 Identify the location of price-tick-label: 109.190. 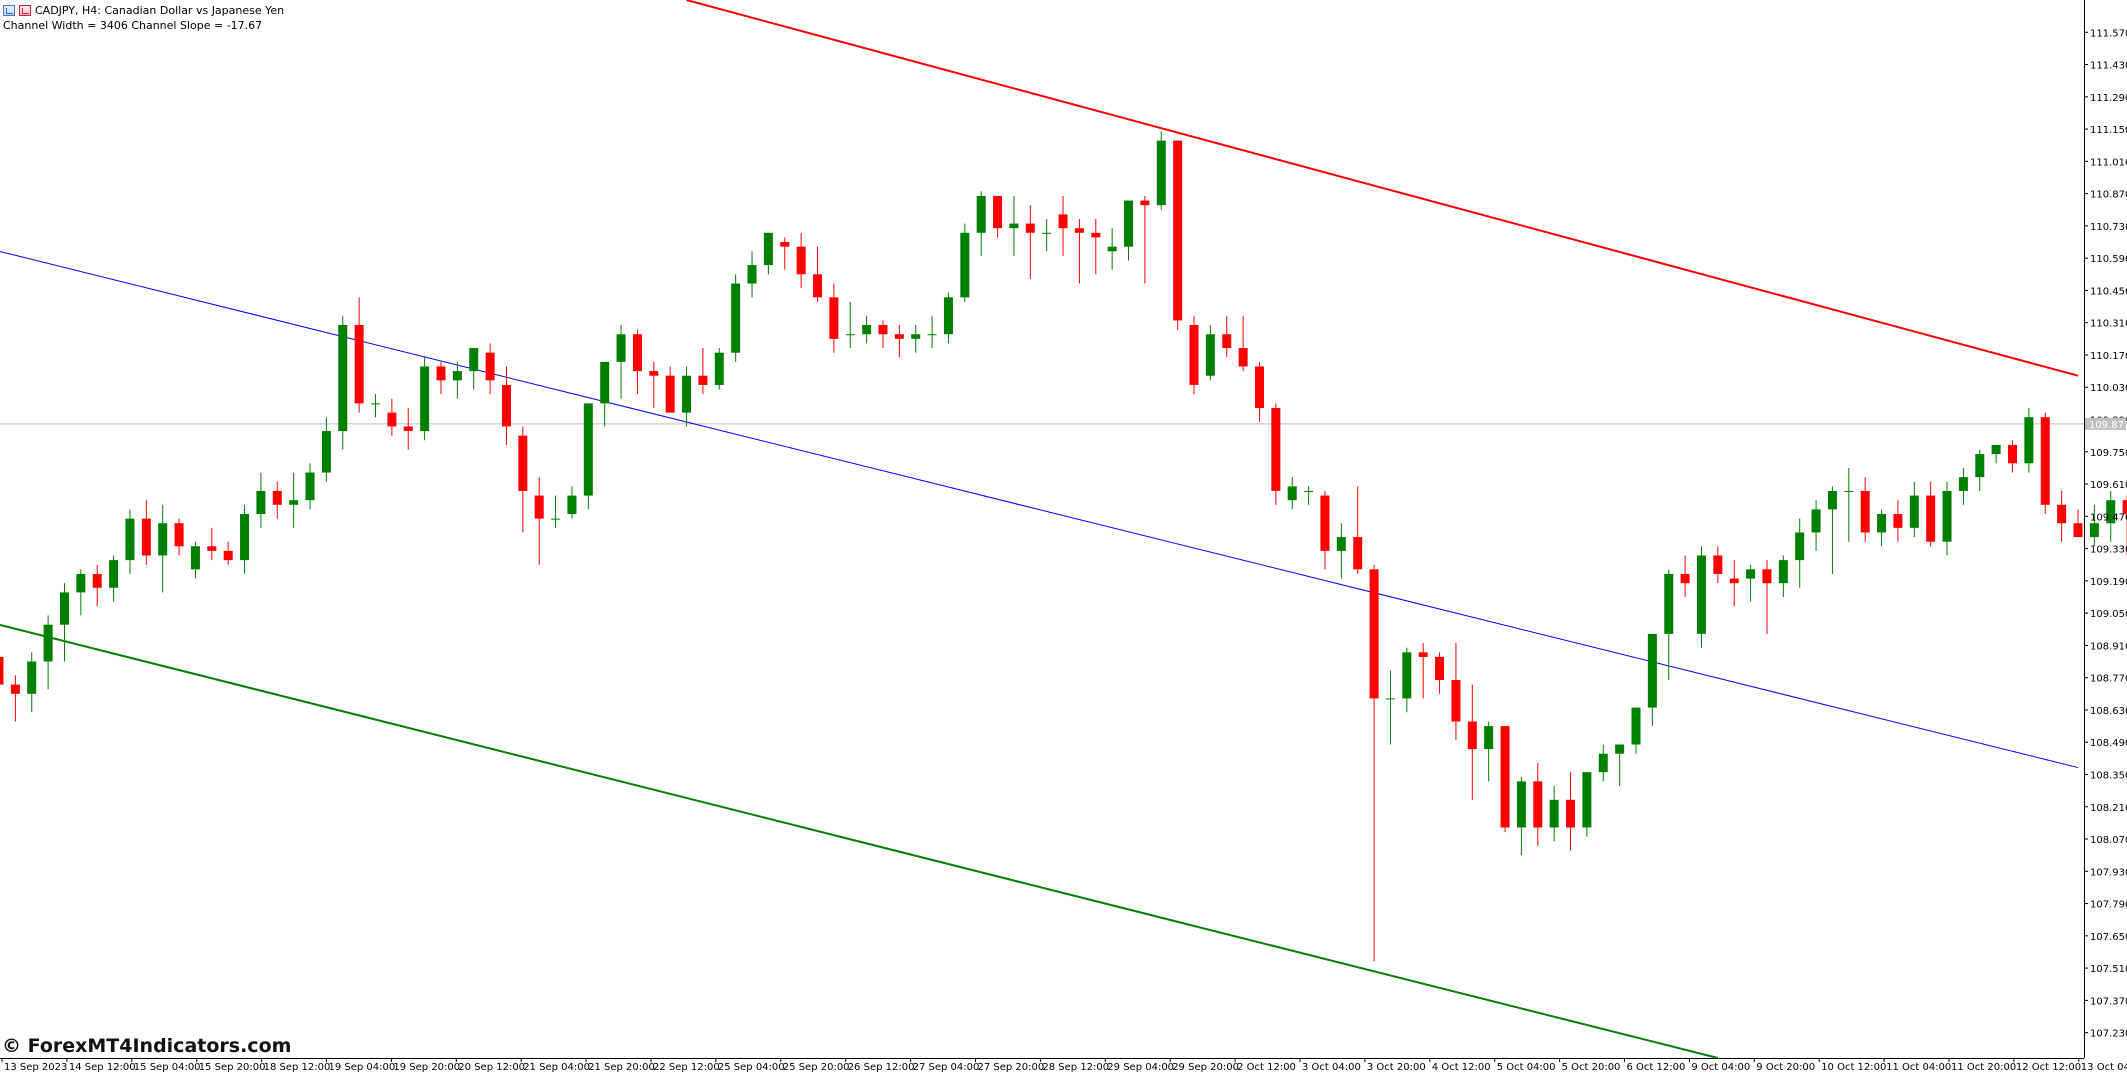
(2108, 582).